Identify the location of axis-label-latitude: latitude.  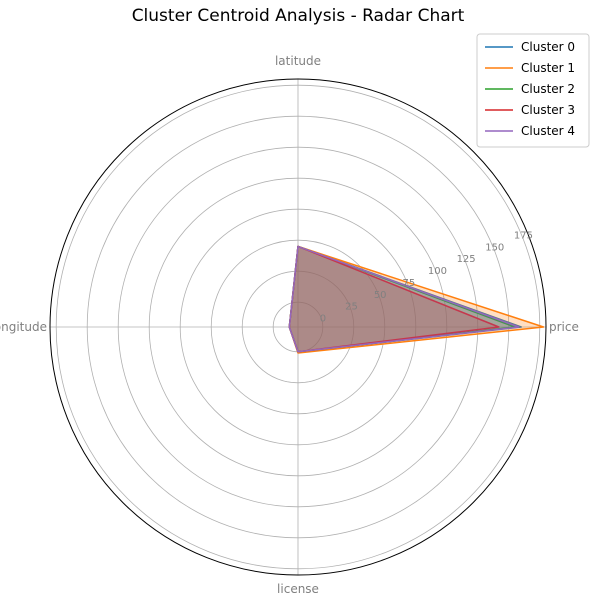
(298, 61).